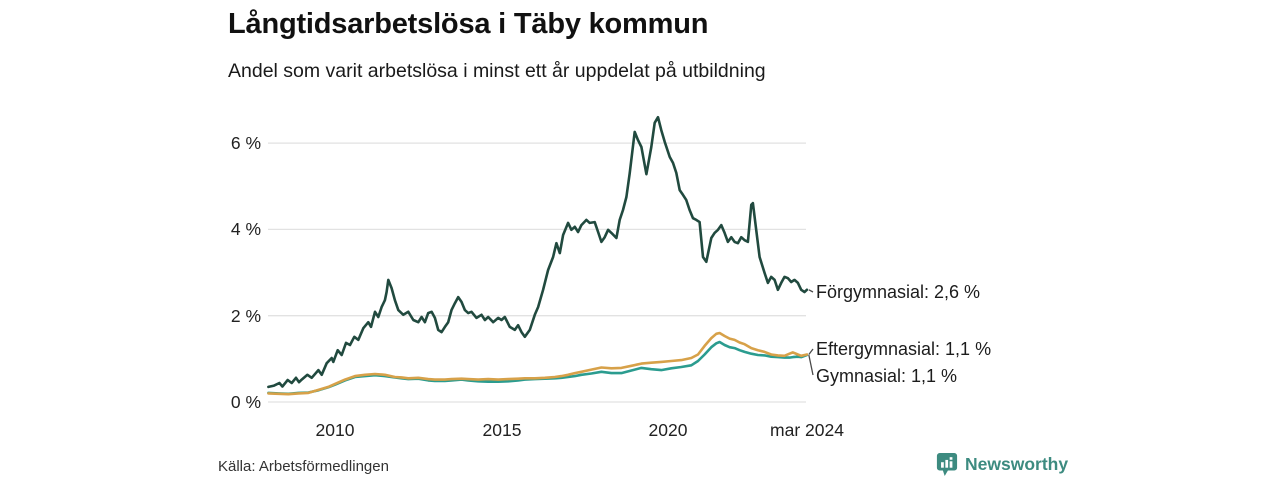 This screenshot has height=480, width=1280. I want to click on series-end-label-forgymnasial: Förgymnasial: 2,6 %, so click(898, 292).